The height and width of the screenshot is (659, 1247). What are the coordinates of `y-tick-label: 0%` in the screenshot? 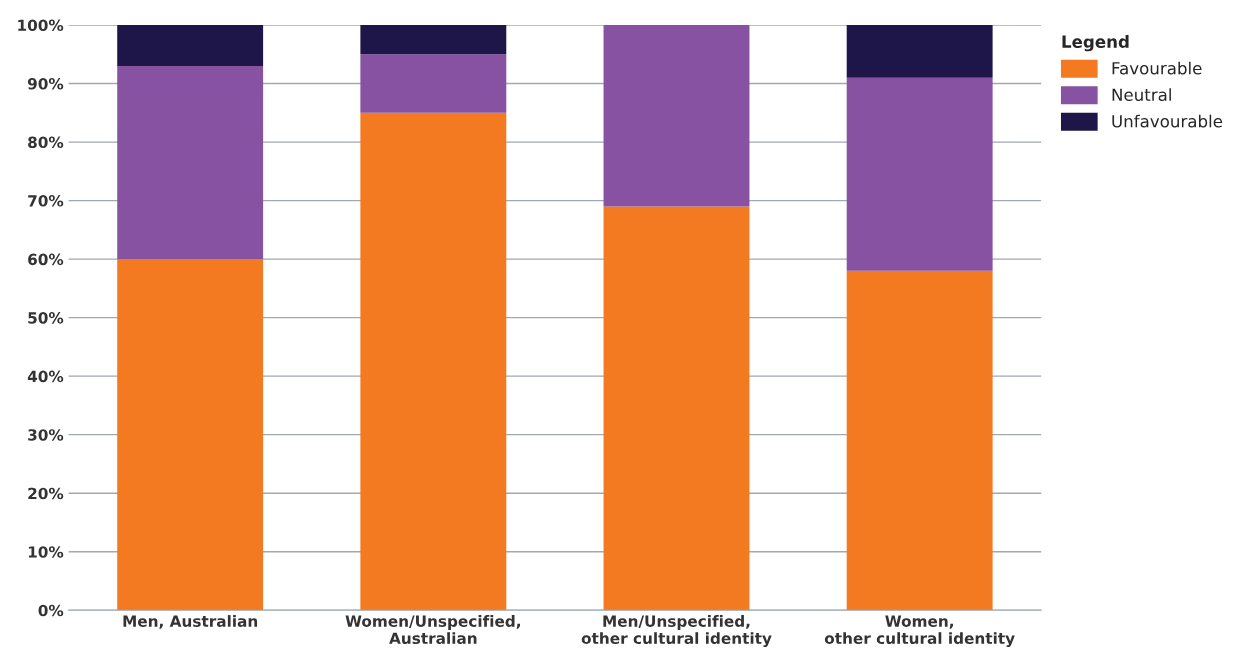 It's located at (51, 610).